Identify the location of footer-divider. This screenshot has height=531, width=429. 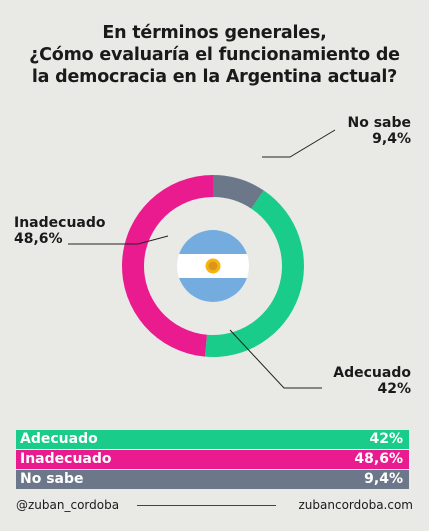
(207, 505).